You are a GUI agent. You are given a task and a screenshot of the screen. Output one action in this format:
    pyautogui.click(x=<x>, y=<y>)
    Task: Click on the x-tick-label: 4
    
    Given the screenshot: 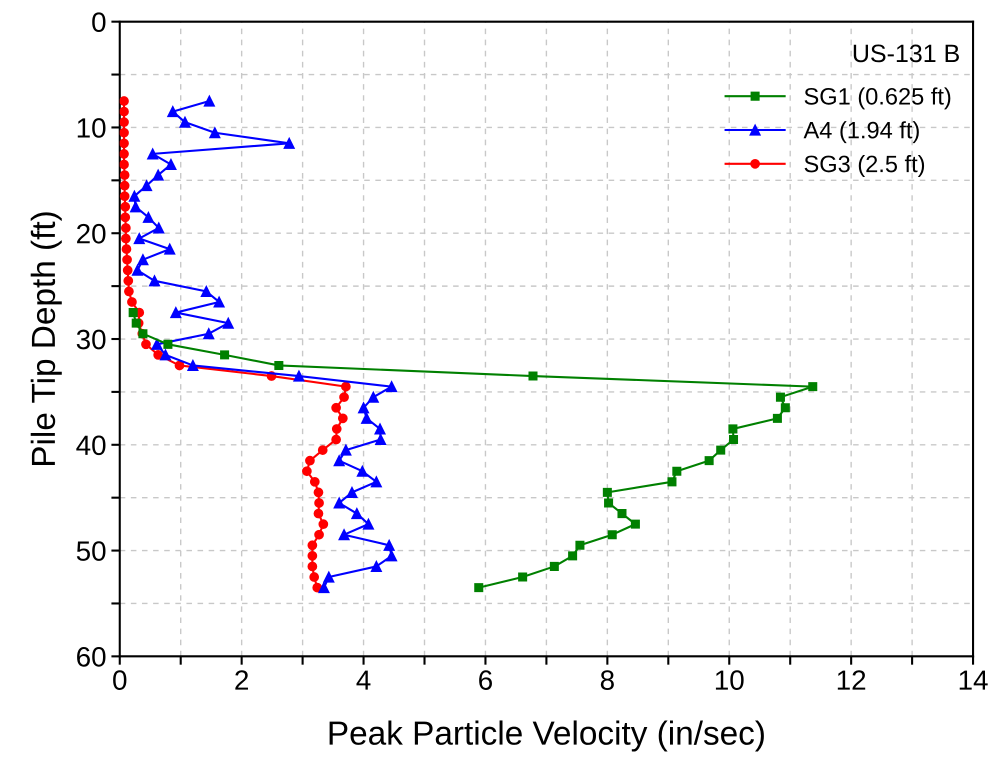 What is the action you would take?
    pyautogui.click(x=363, y=680)
    